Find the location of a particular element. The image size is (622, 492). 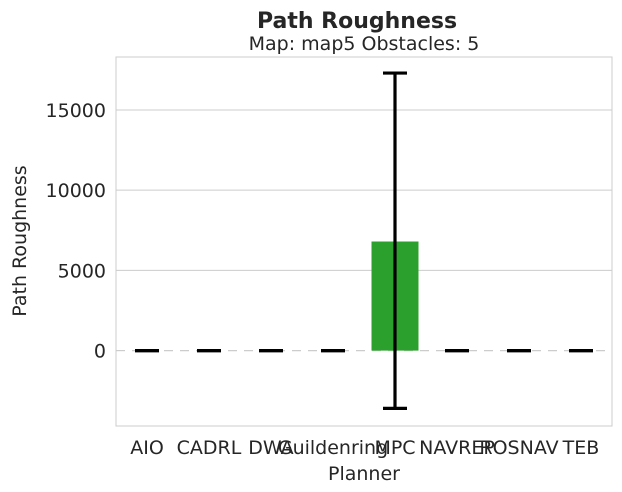

y-tick-labels: 0 5000 10000 15000 is located at coordinates (76, 231).